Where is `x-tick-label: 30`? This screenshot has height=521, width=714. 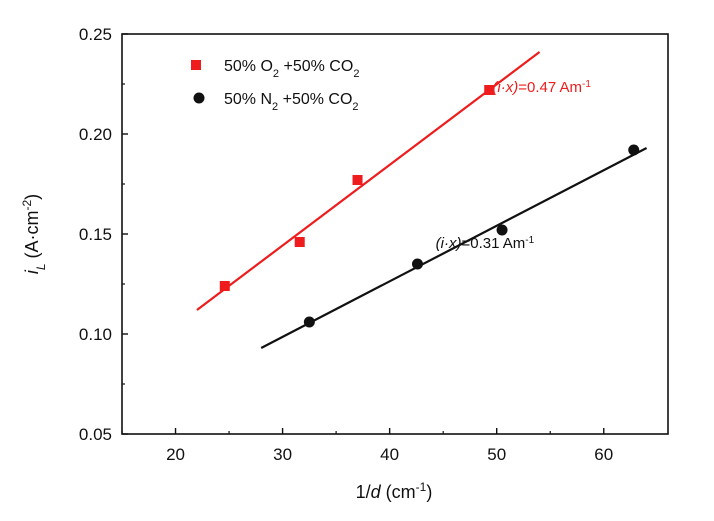
x-tick-label: 30 is located at coordinates (282, 454).